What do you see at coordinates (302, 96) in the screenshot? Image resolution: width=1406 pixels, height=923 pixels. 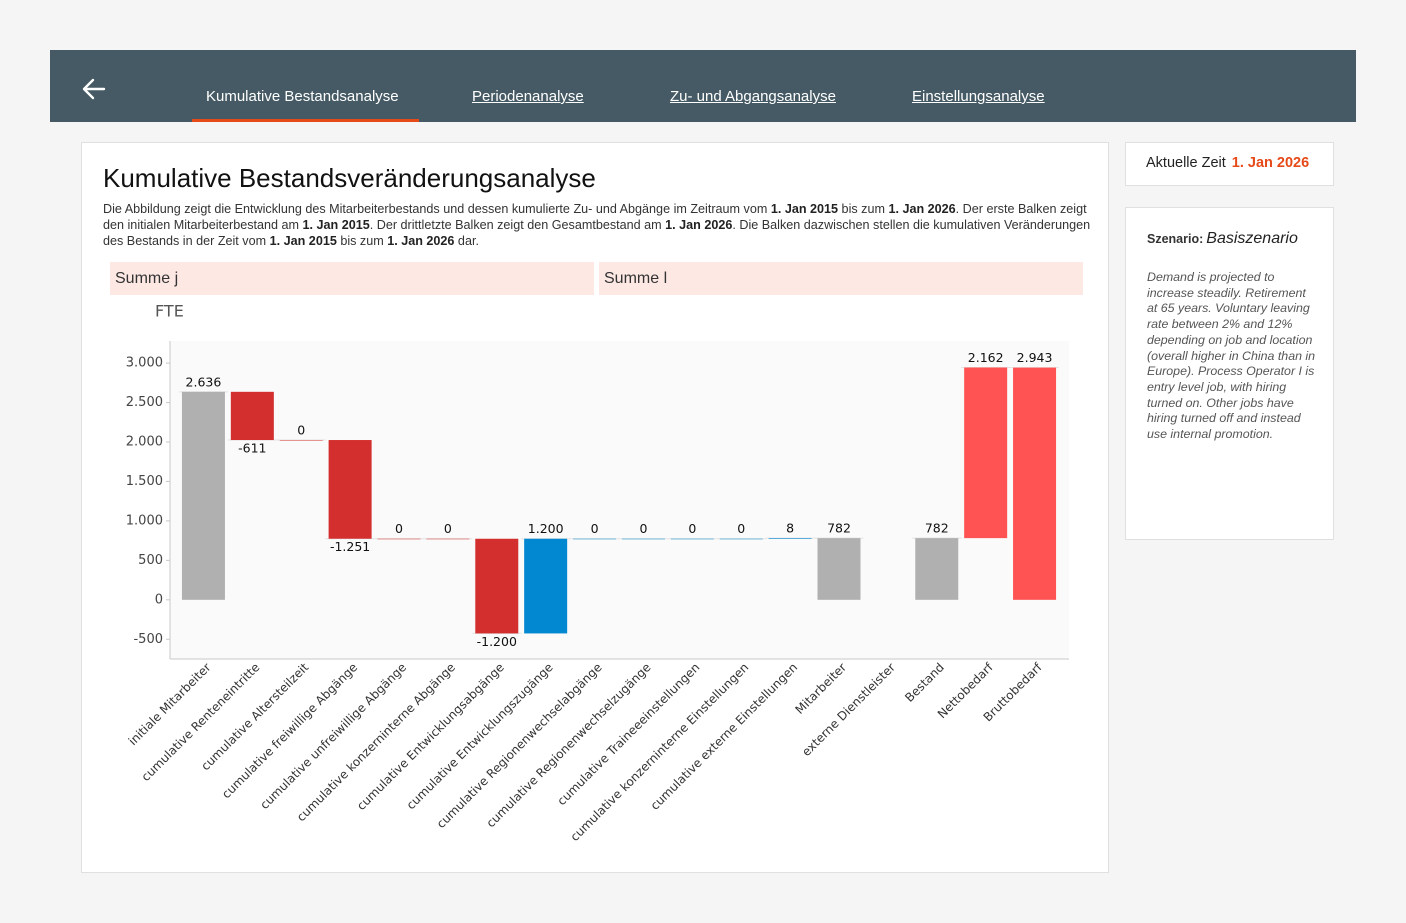 I see `nav-tab: Kumulative Bestandsanalyse` at bounding box center [302, 96].